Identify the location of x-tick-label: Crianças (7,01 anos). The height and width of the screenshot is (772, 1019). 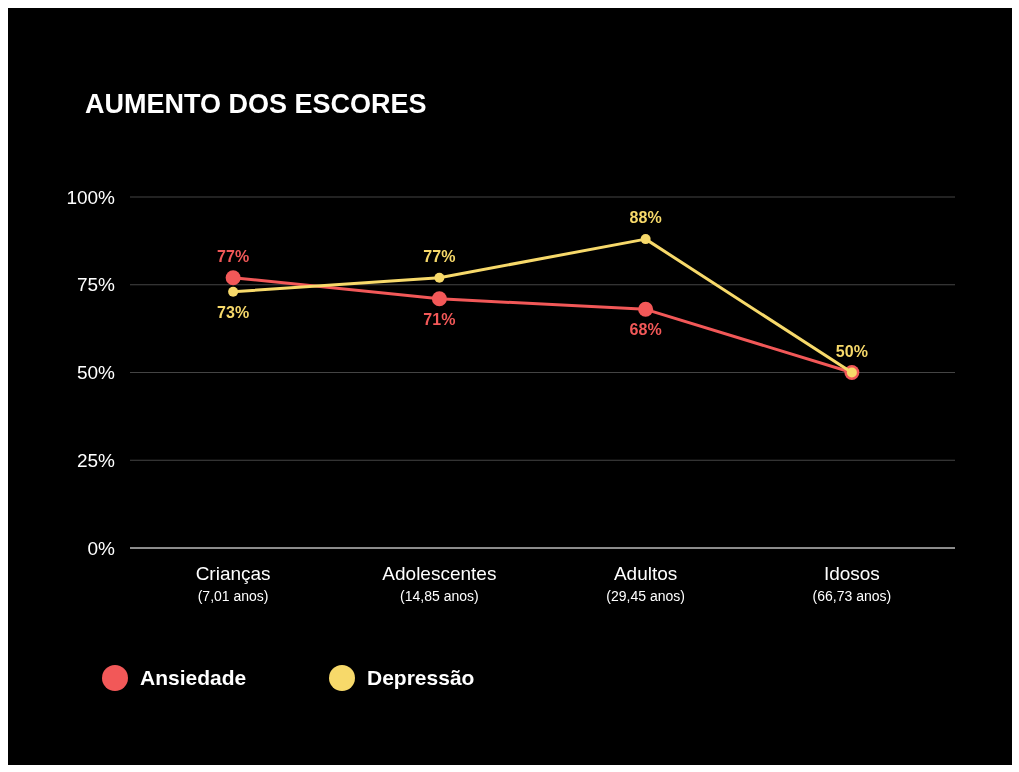
(233, 583).